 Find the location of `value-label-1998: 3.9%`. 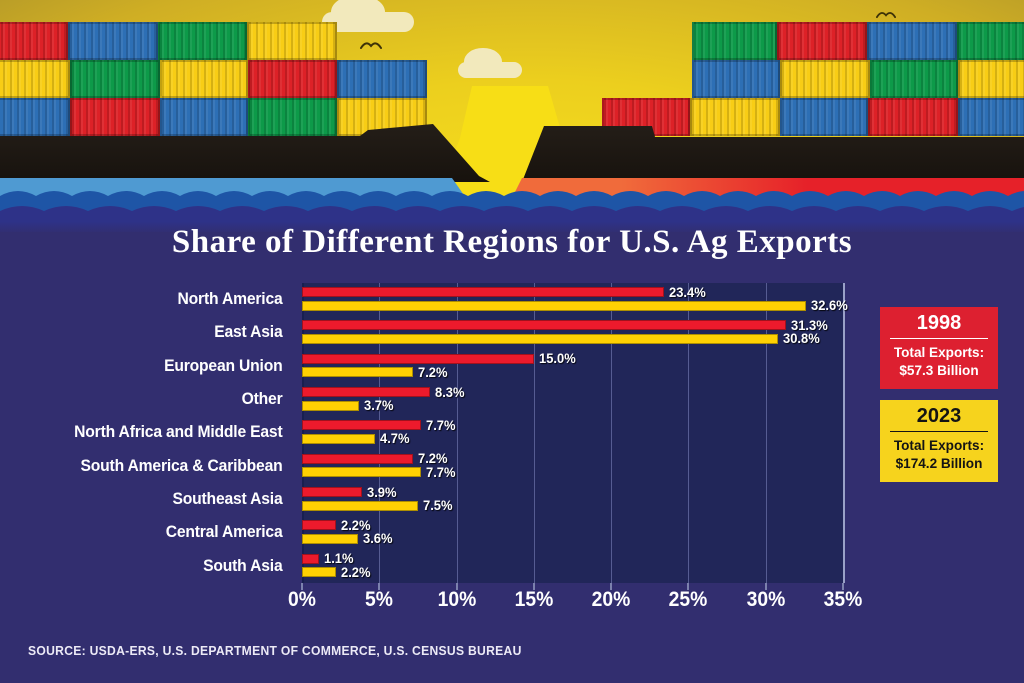

value-label-1998: 3.9% is located at coordinates (382, 492).